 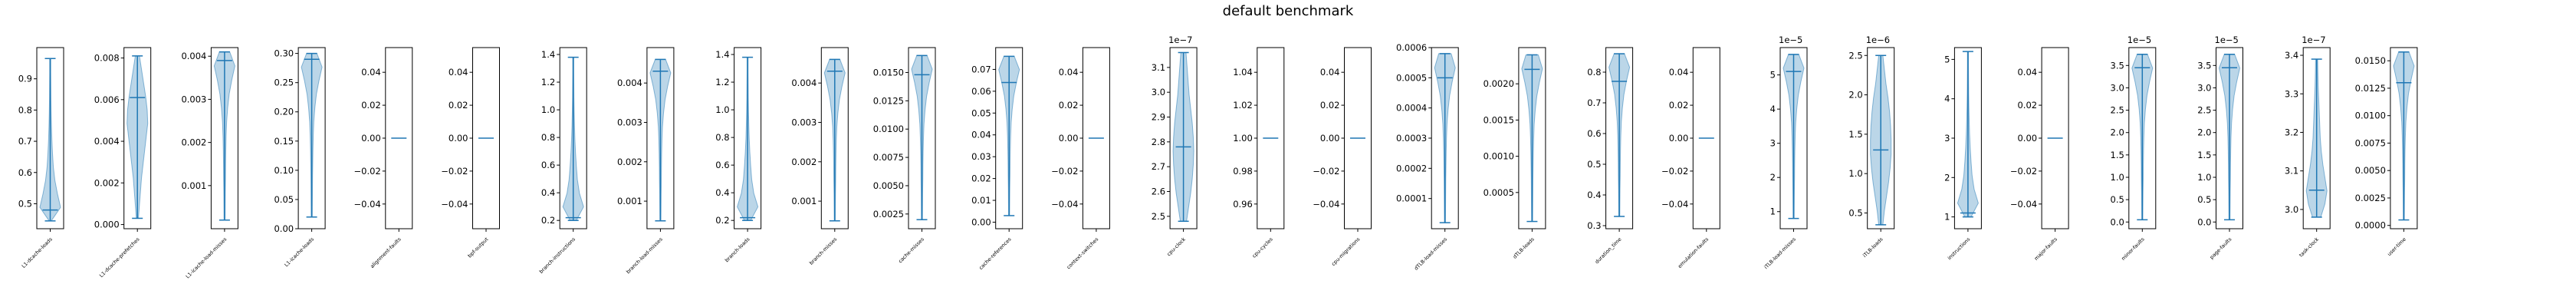 I want to click on violin-panel: 0.96 0.98 1.00 1.02 1.04 cpu-cycles, so click(x=1259, y=153).